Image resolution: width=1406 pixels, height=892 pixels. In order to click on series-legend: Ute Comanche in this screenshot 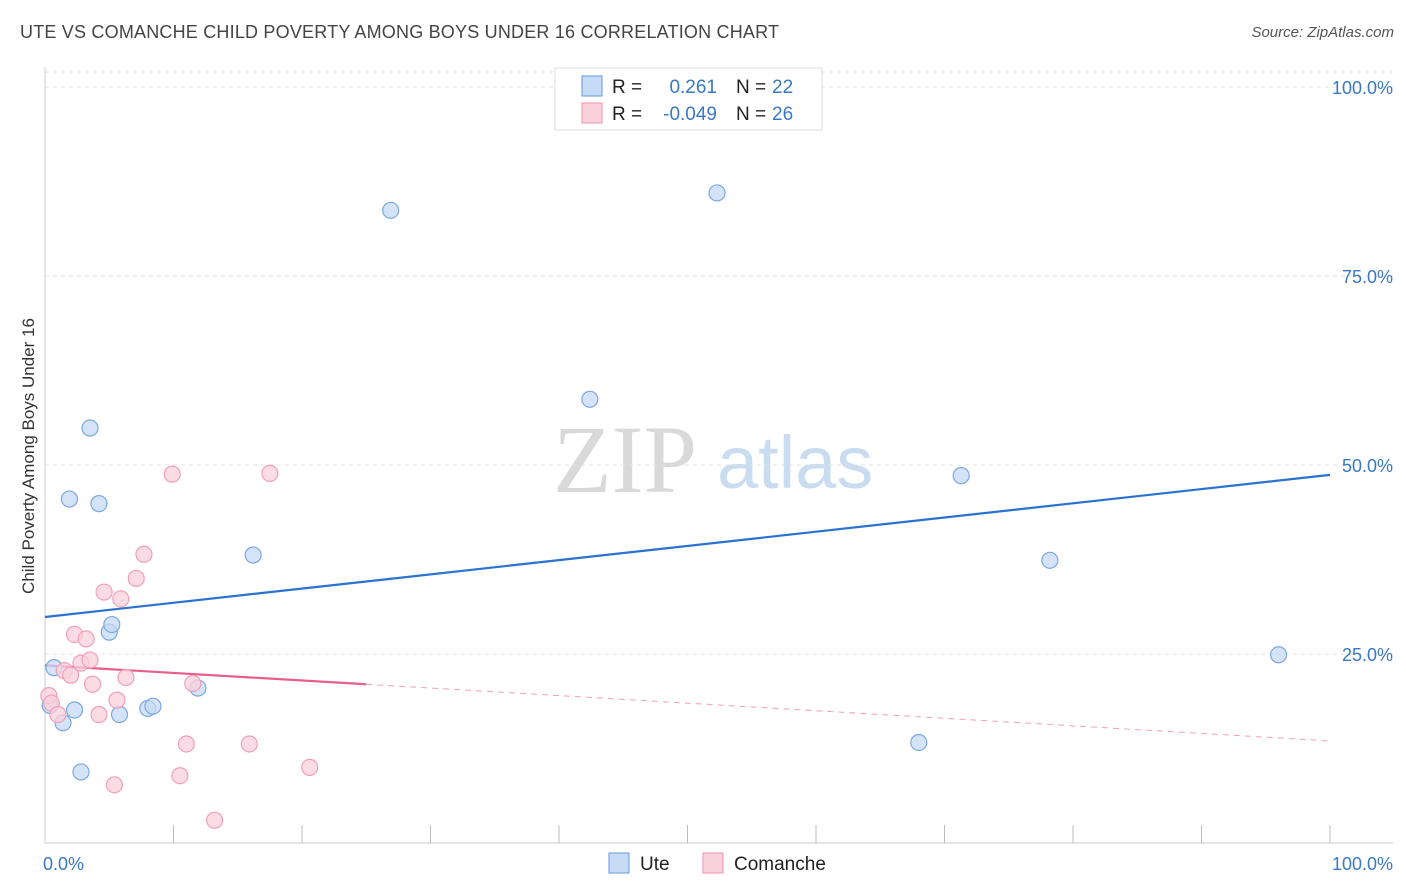, I will do `click(717, 863)`.